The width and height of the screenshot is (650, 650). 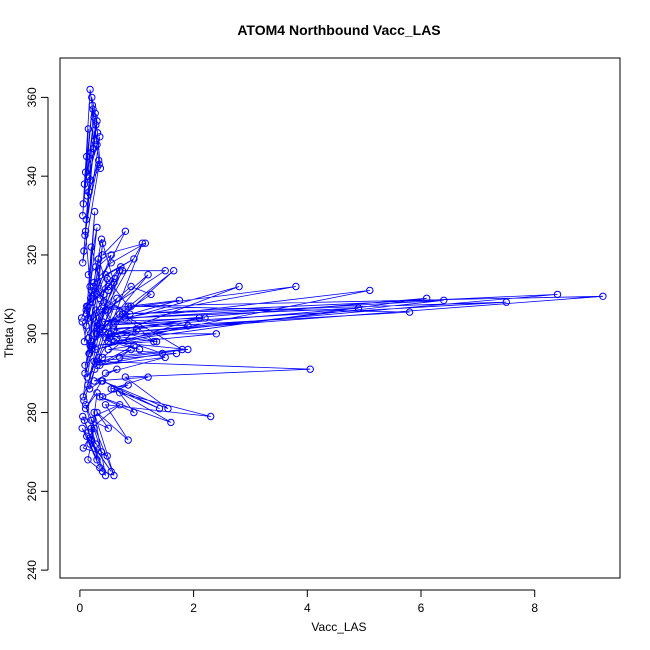 What do you see at coordinates (338, 30) in the screenshot?
I see `chart-title: ATOM4 Northbound Vacc_LAS` at bounding box center [338, 30].